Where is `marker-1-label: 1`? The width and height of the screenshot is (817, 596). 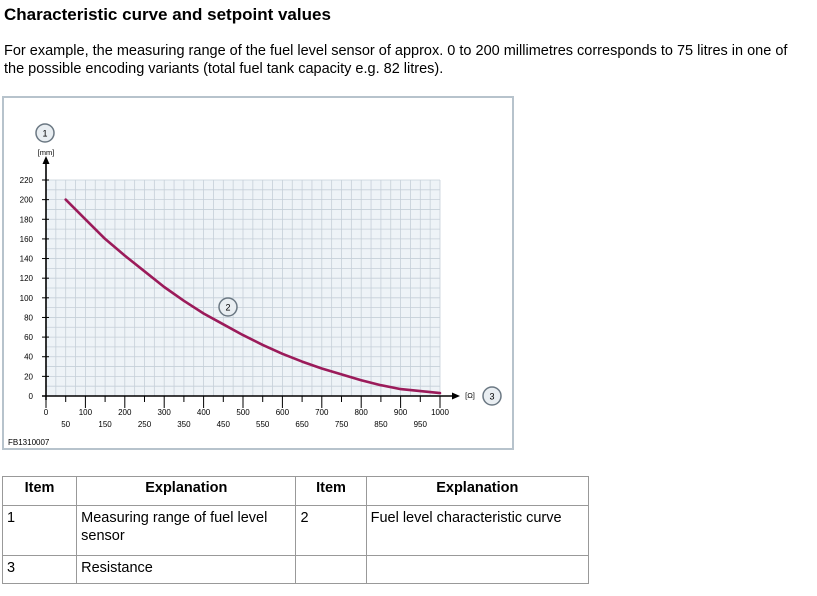
marker-1-label: 1 is located at coordinates (44, 134).